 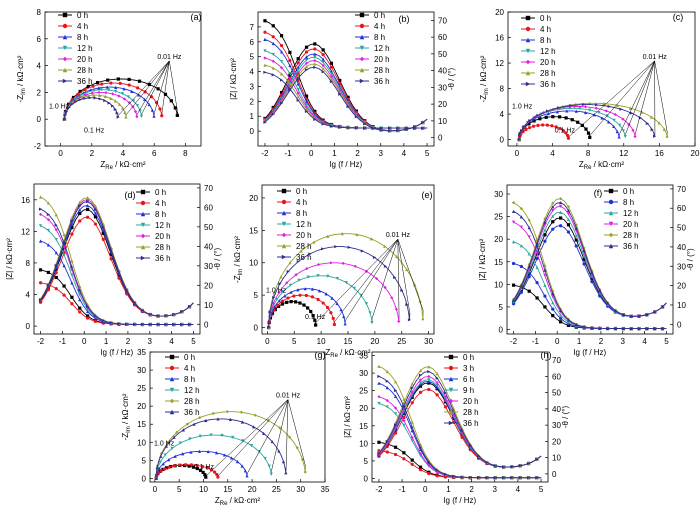 I want to click on x-tick-label: -2, so click(x=41, y=341).